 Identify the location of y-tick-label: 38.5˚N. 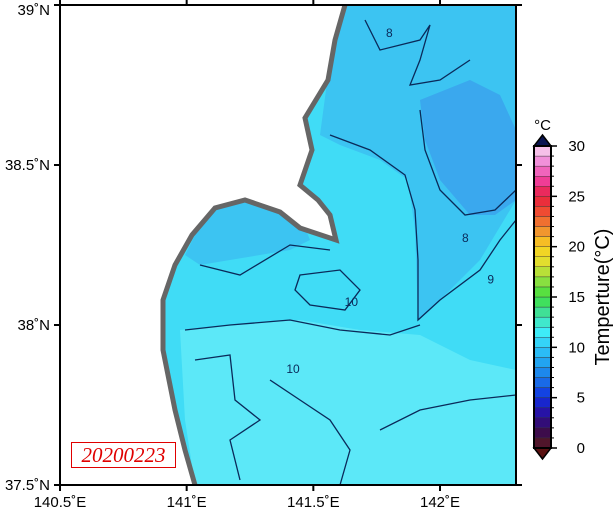
(27, 165).